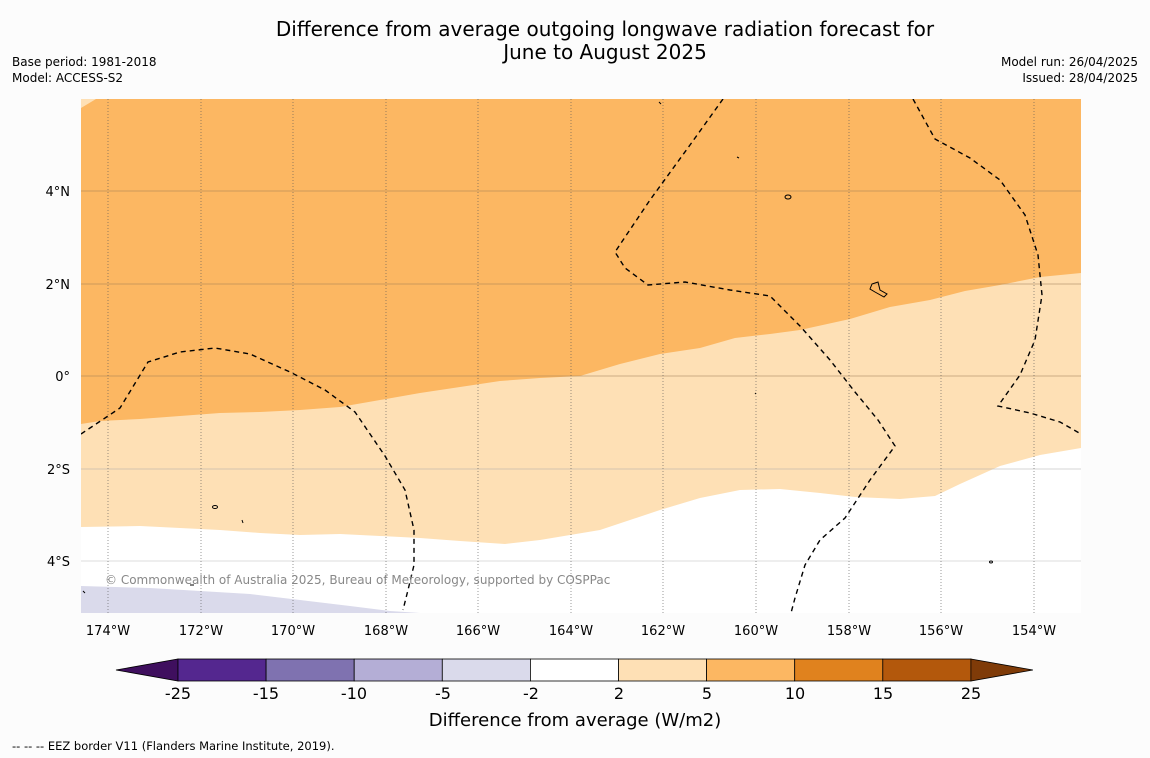 The width and height of the screenshot is (1150, 758). I want to click on eez-border-east, so click(996, 267).